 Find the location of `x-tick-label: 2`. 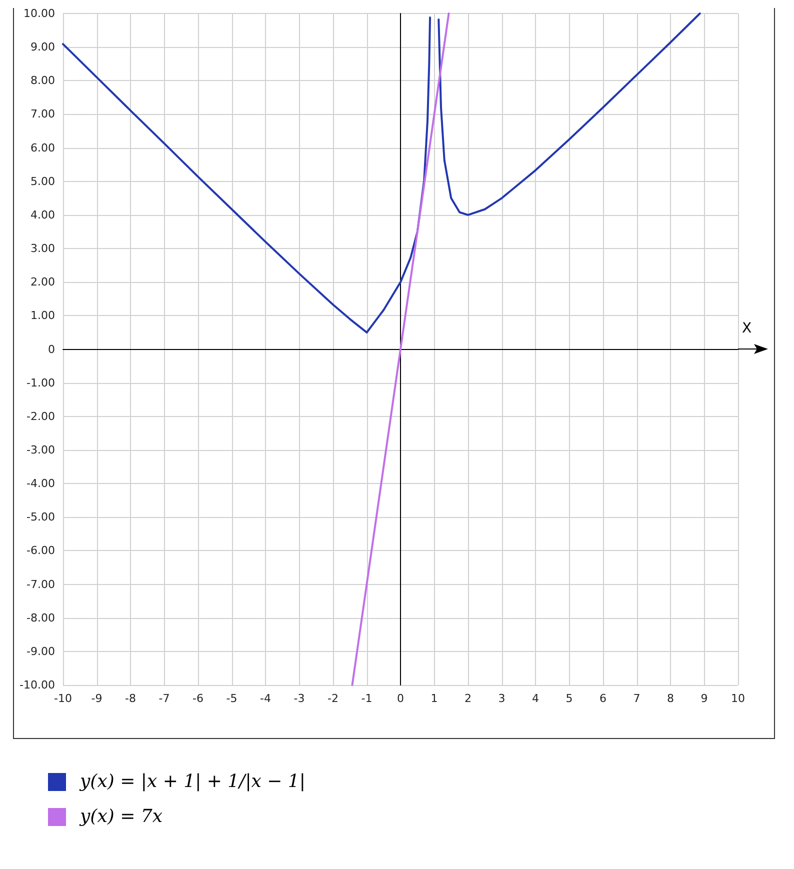

x-tick-label: 2 is located at coordinates (468, 698).